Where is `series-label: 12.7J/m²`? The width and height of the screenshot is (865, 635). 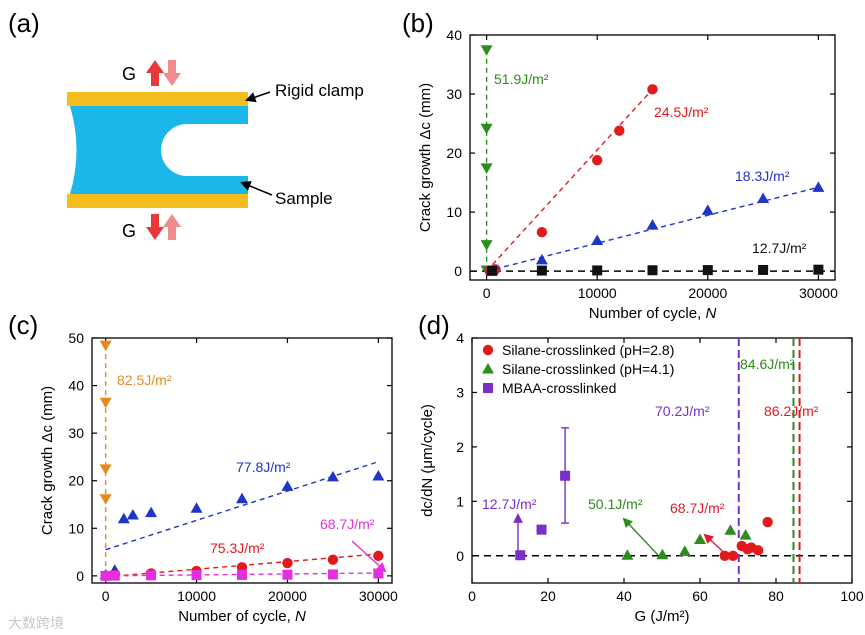
series-label: 12.7J/m² is located at coordinates (779, 248).